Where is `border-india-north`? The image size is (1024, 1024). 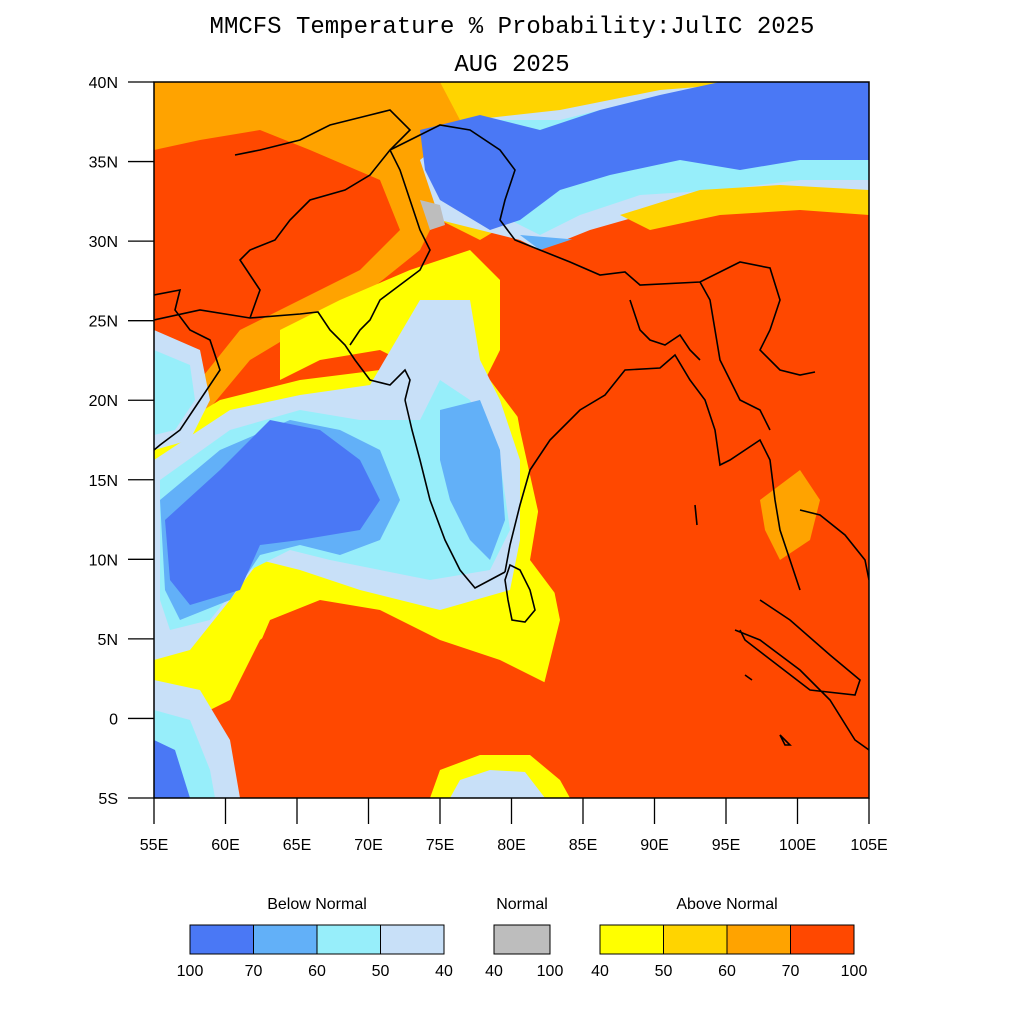
border-india-north is located at coordinates (602, 250).